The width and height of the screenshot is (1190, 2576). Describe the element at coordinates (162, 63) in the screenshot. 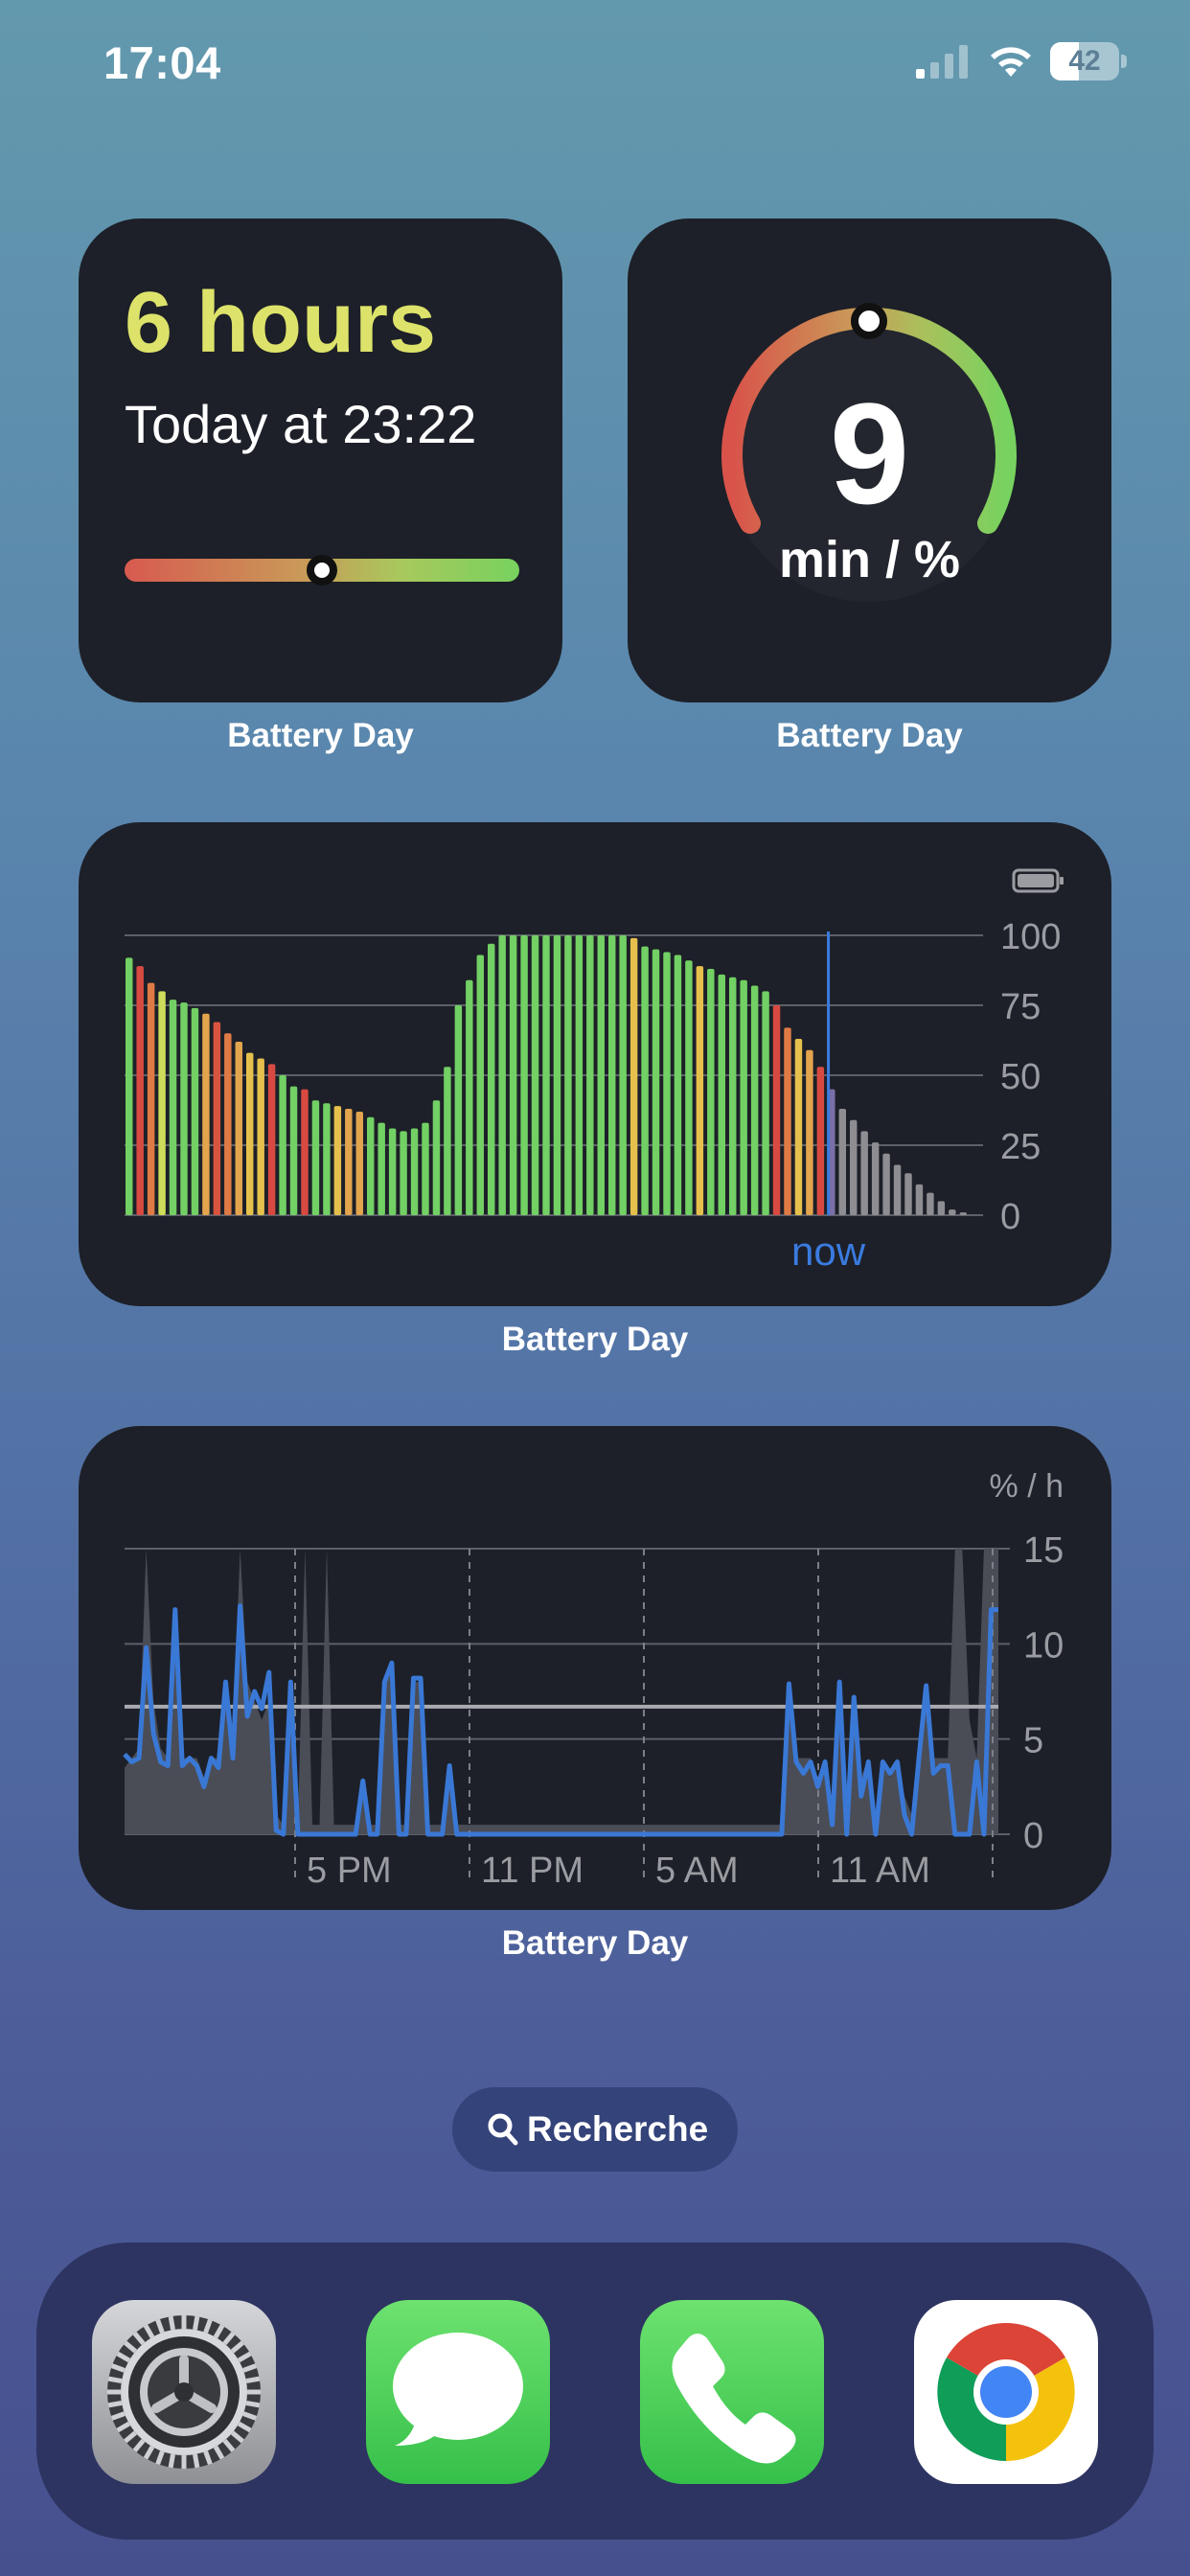

I see `status-time: 17:04` at that location.